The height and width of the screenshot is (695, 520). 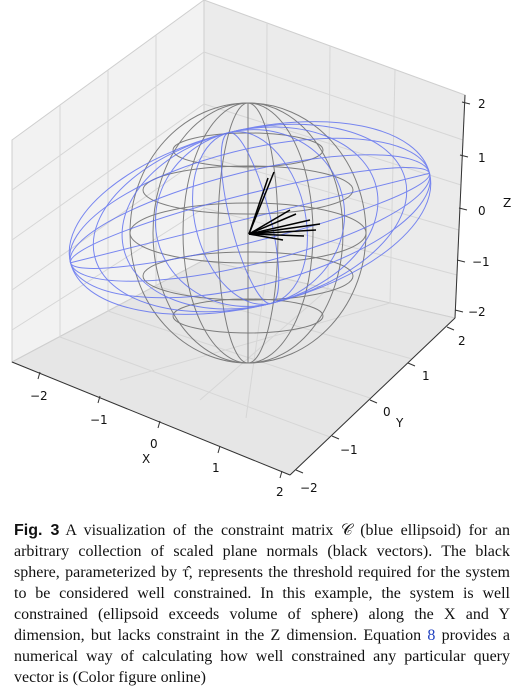 I want to click on y-tick-0: 0, so click(x=387, y=412).